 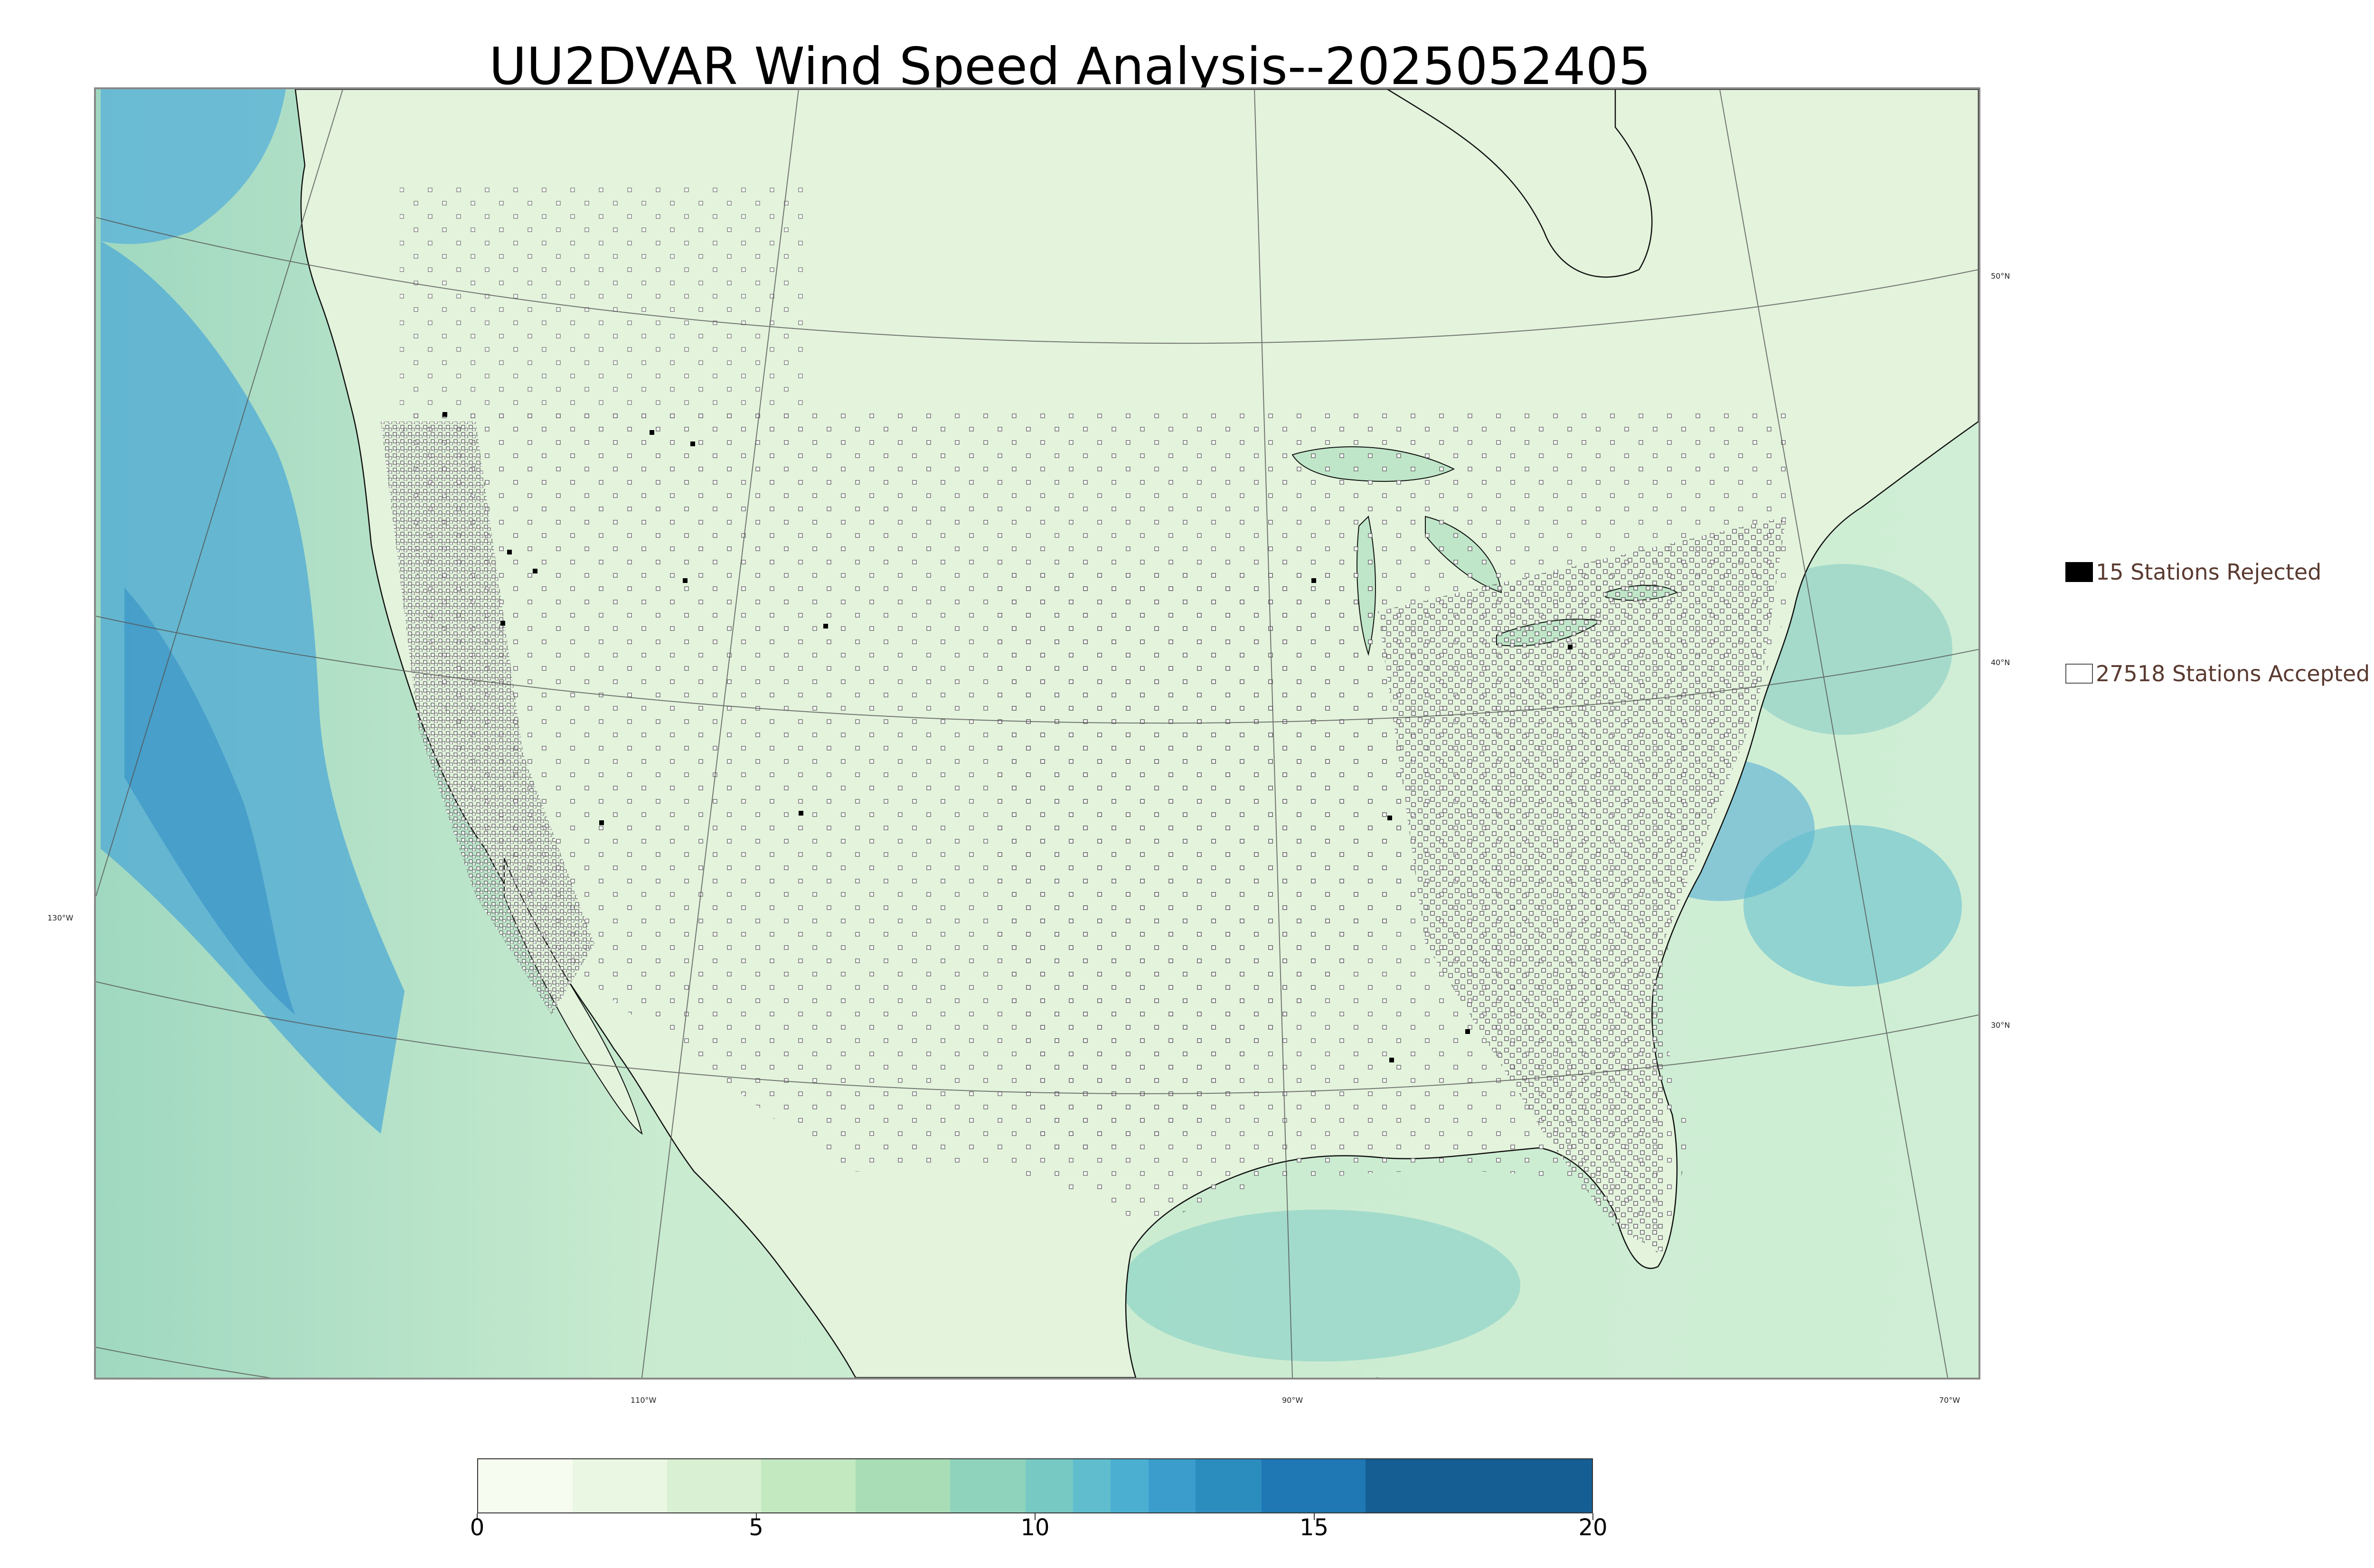 I want to click on rejected-swatch, so click(x=2079, y=572).